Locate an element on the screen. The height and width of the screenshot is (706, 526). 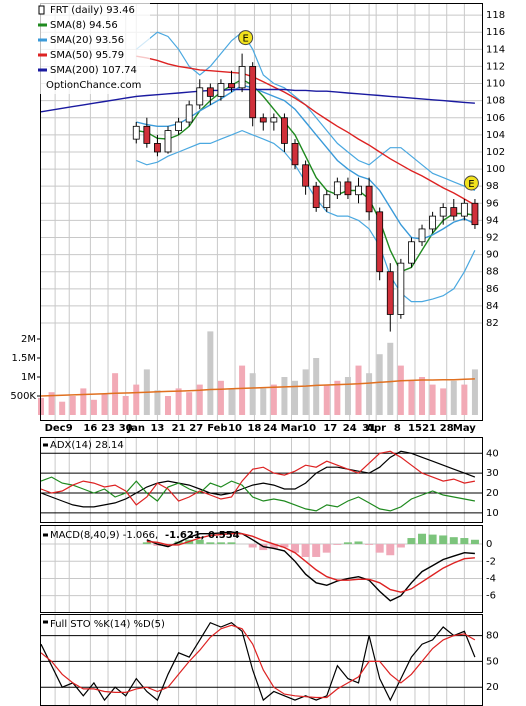
volume-average is located at coordinates (257, 387).